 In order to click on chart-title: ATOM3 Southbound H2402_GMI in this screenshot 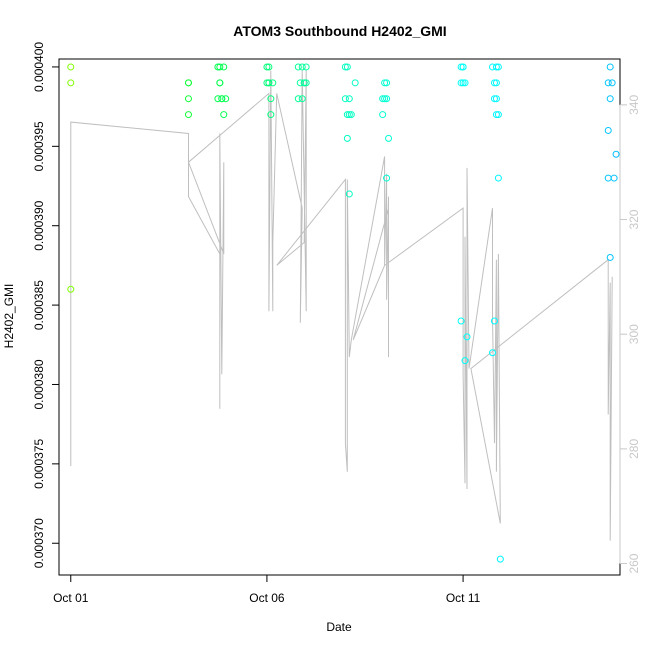, I will do `click(339, 31)`.